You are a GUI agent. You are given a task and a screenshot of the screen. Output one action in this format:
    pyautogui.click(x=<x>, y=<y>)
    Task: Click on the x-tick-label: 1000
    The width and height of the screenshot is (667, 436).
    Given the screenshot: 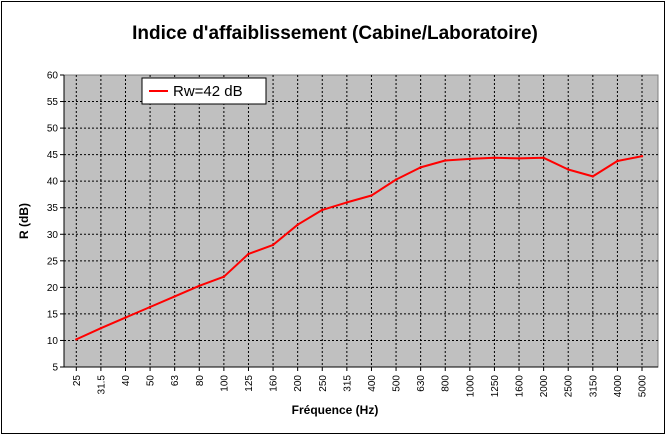 What is the action you would take?
    pyautogui.click(x=470, y=386)
    